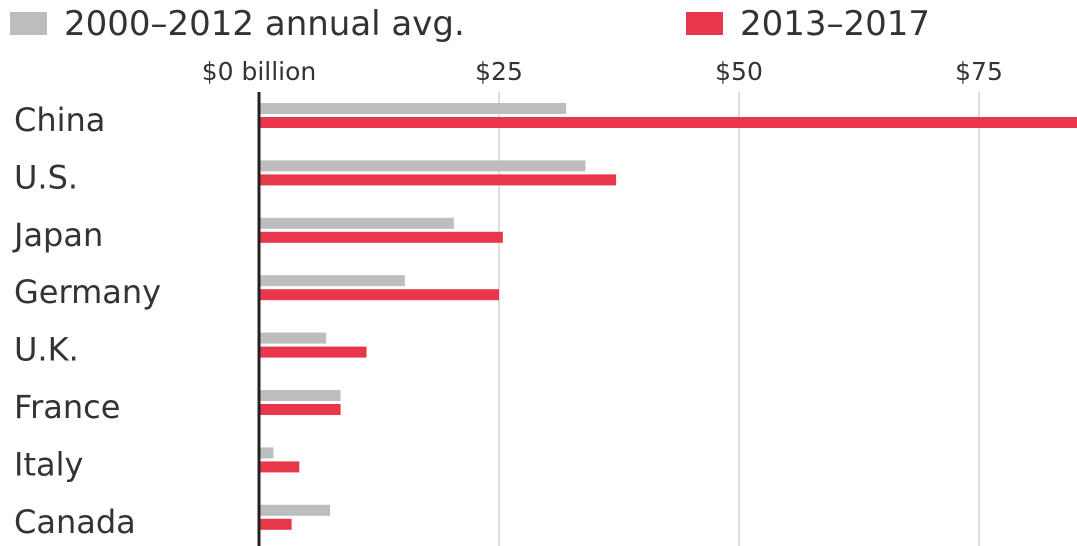 This screenshot has width=1077, height=546. What do you see at coordinates (59, 120) in the screenshot?
I see `category-label-0: China` at bounding box center [59, 120].